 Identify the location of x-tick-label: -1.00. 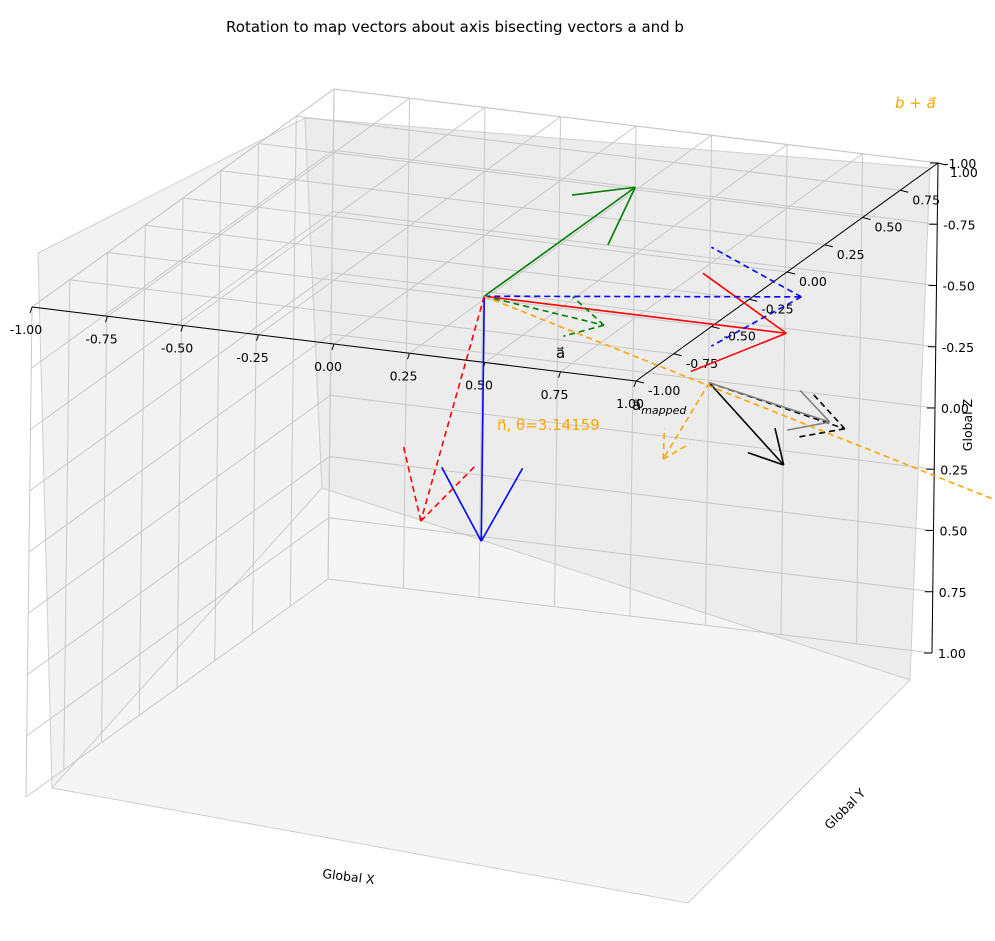
(26, 329).